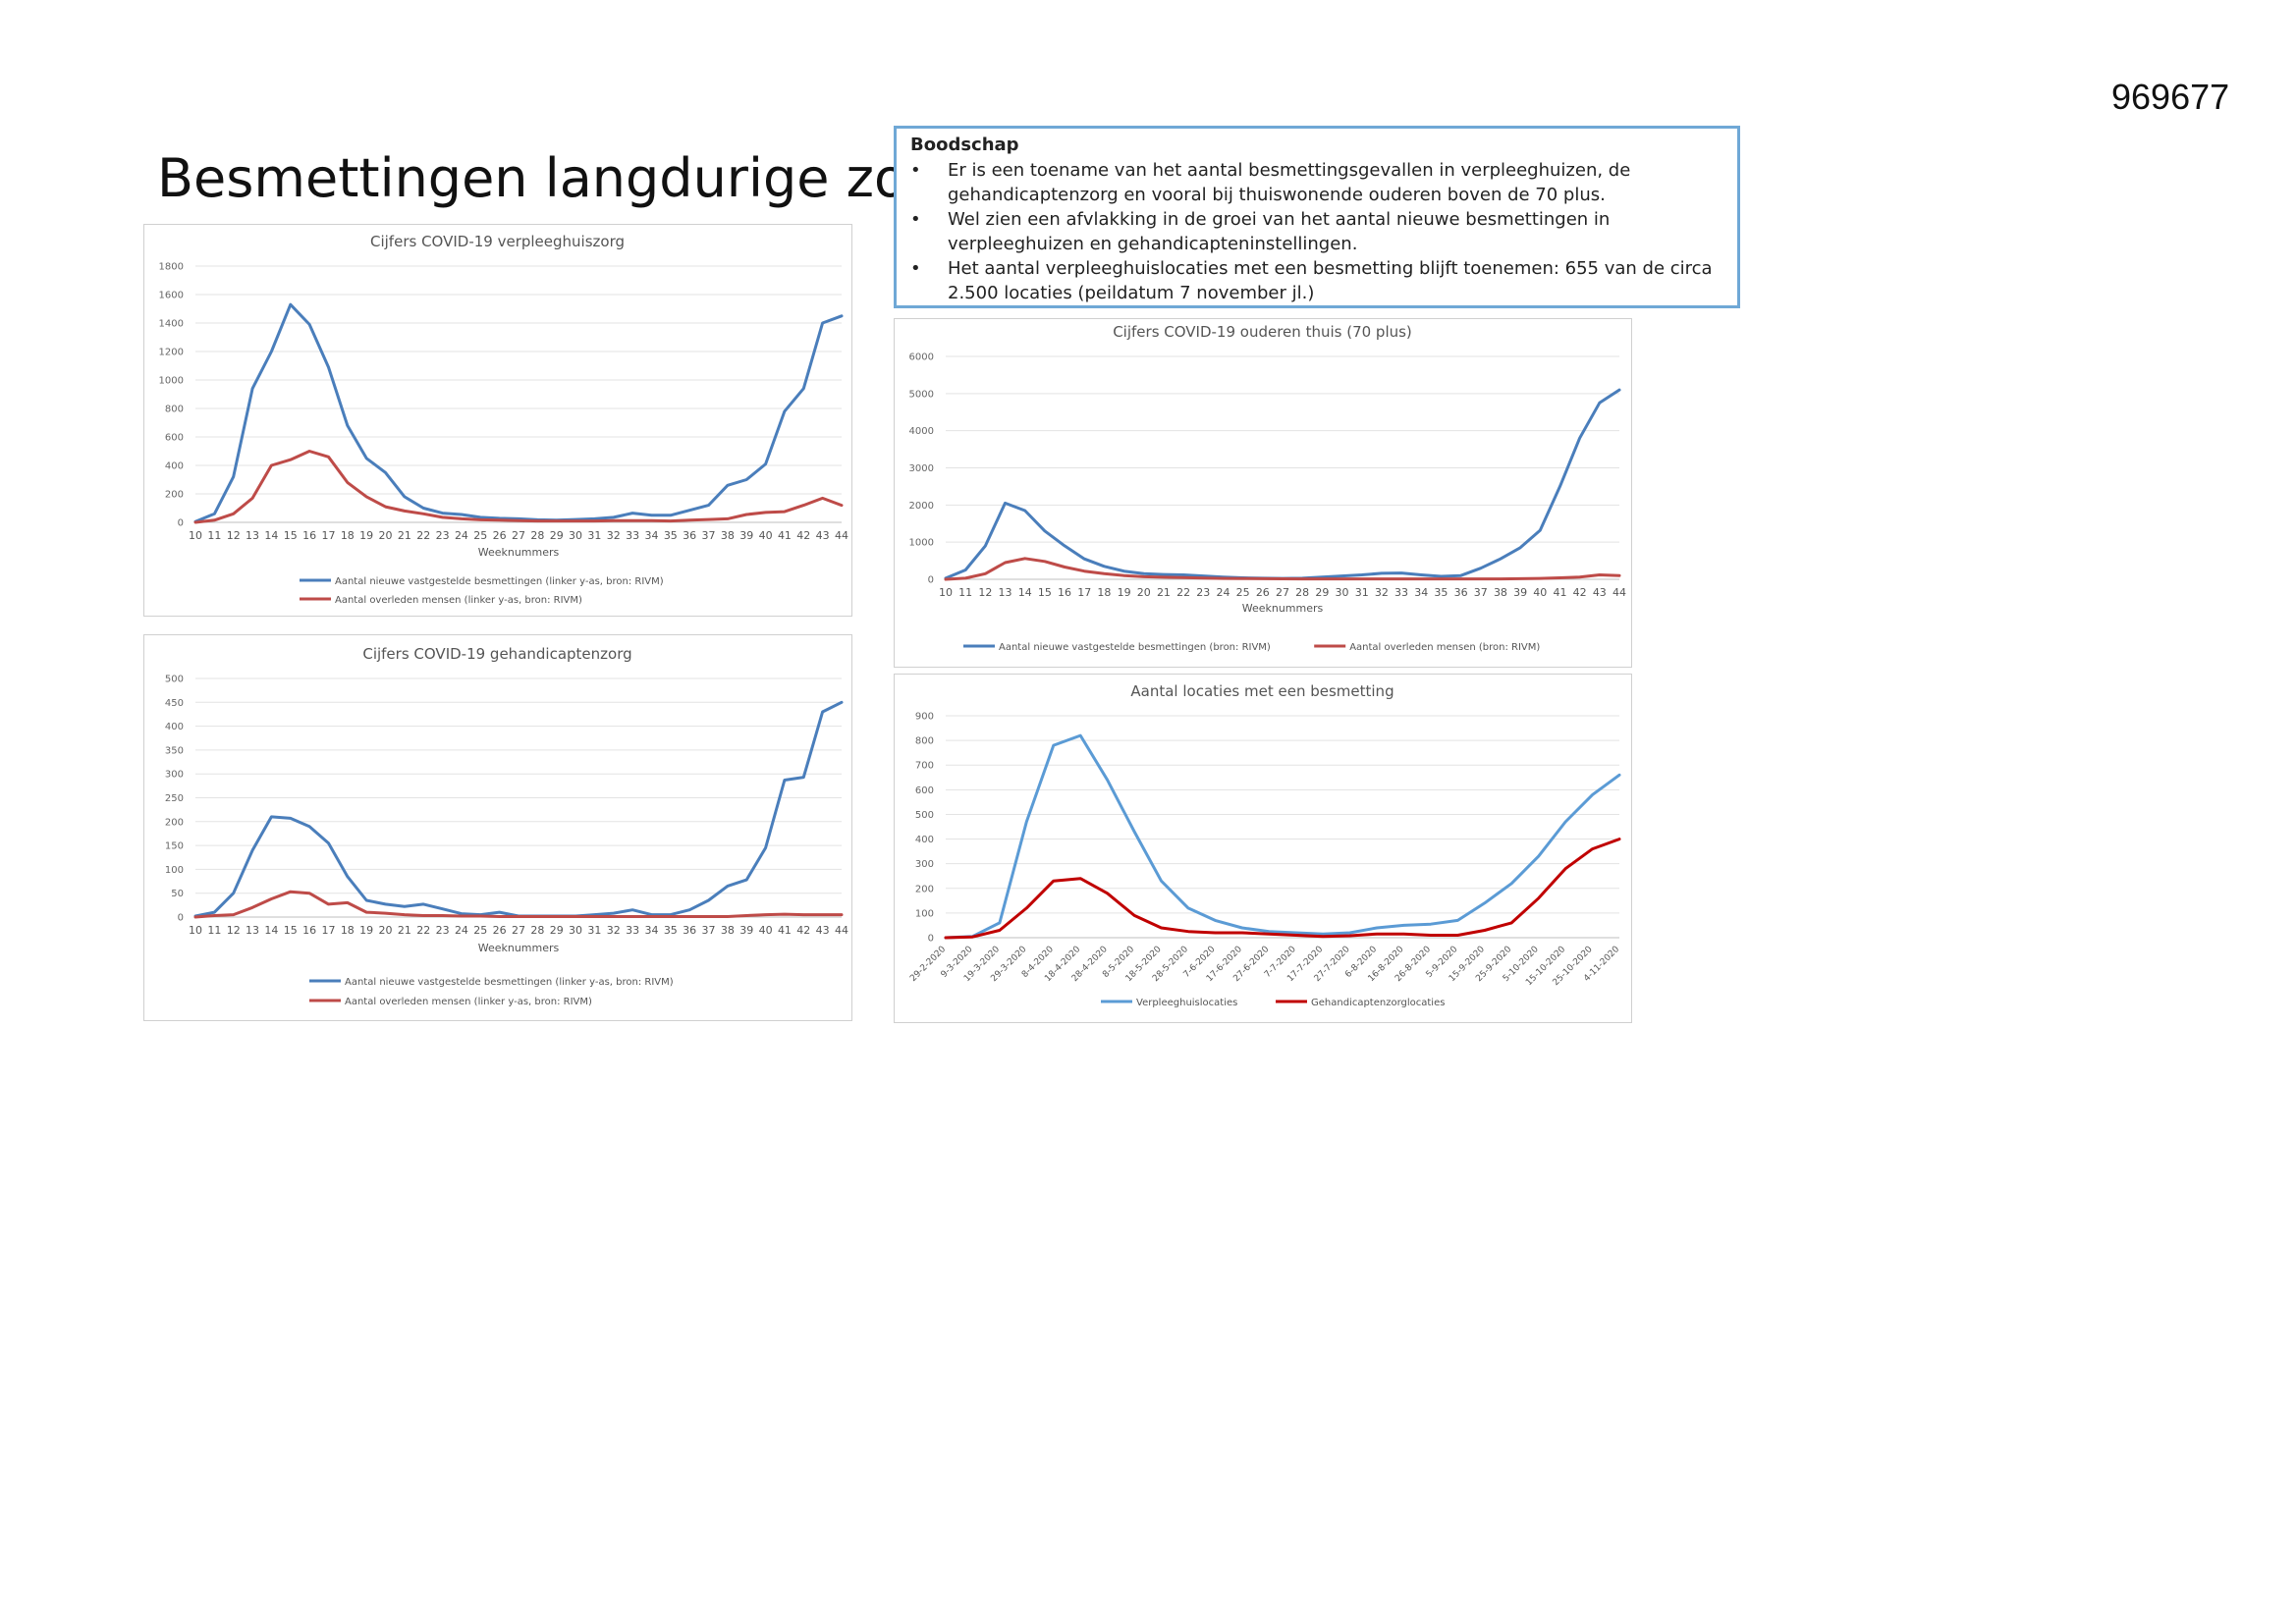 The width and height of the screenshot is (2296, 1624). I want to click on x-tick-label: 39, so click(746, 930).